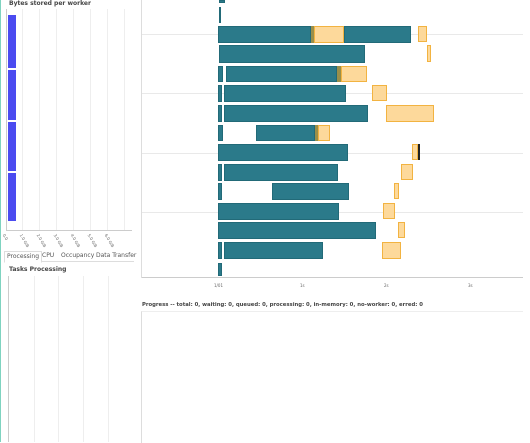 This screenshot has width=530, height=443. I want to click on processing-panel-title: Tasks Processing, so click(38, 269).